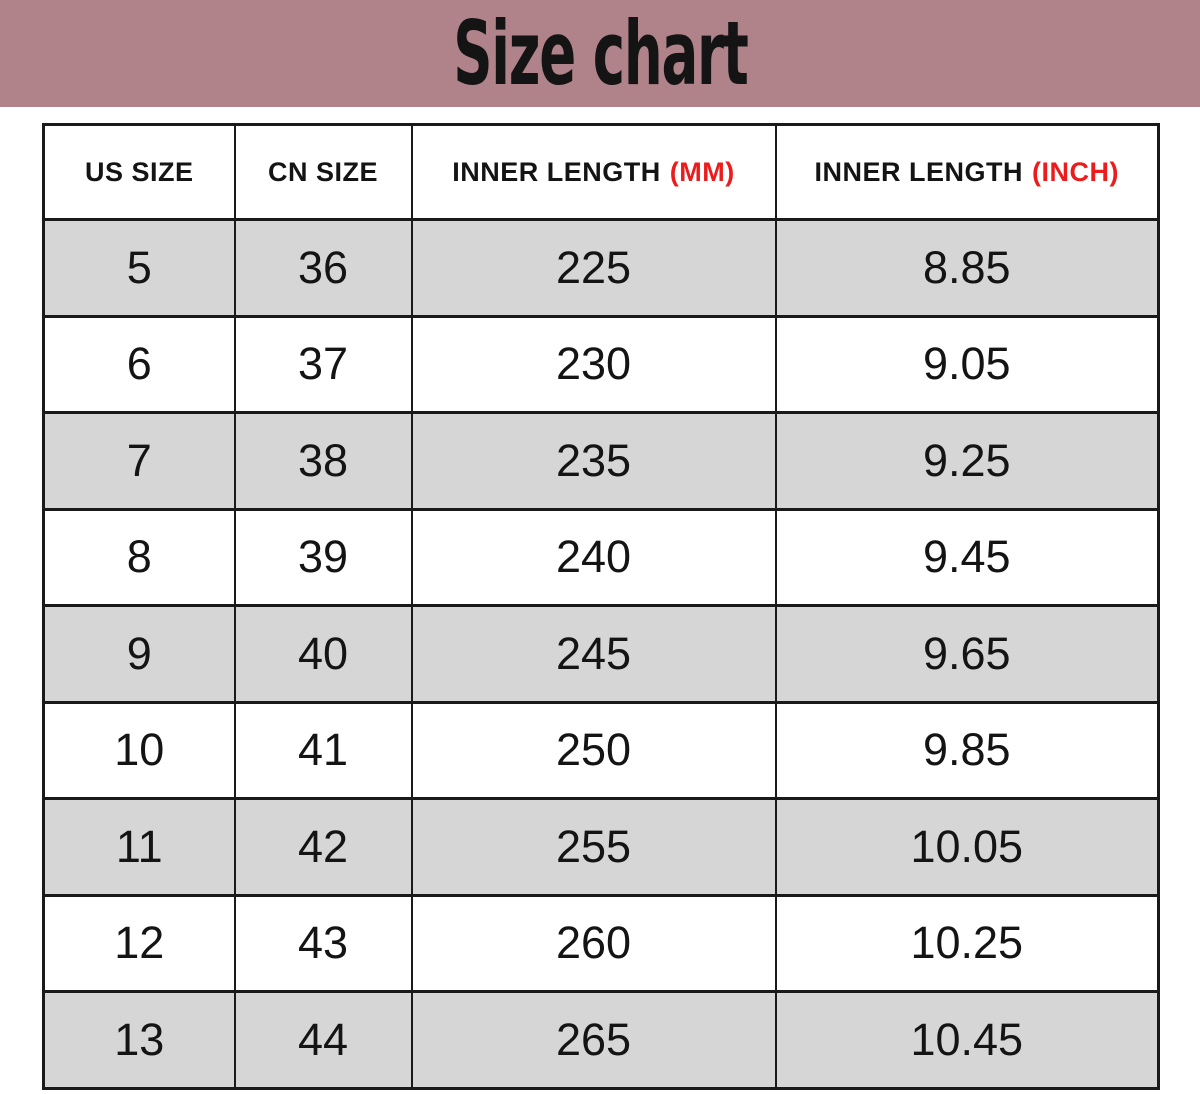 This screenshot has height=1094, width=1200. What do you see at coordinates (139, 461) in the screenshot?
I see `us-size-cell: 7` at bounding box center [139, 461].